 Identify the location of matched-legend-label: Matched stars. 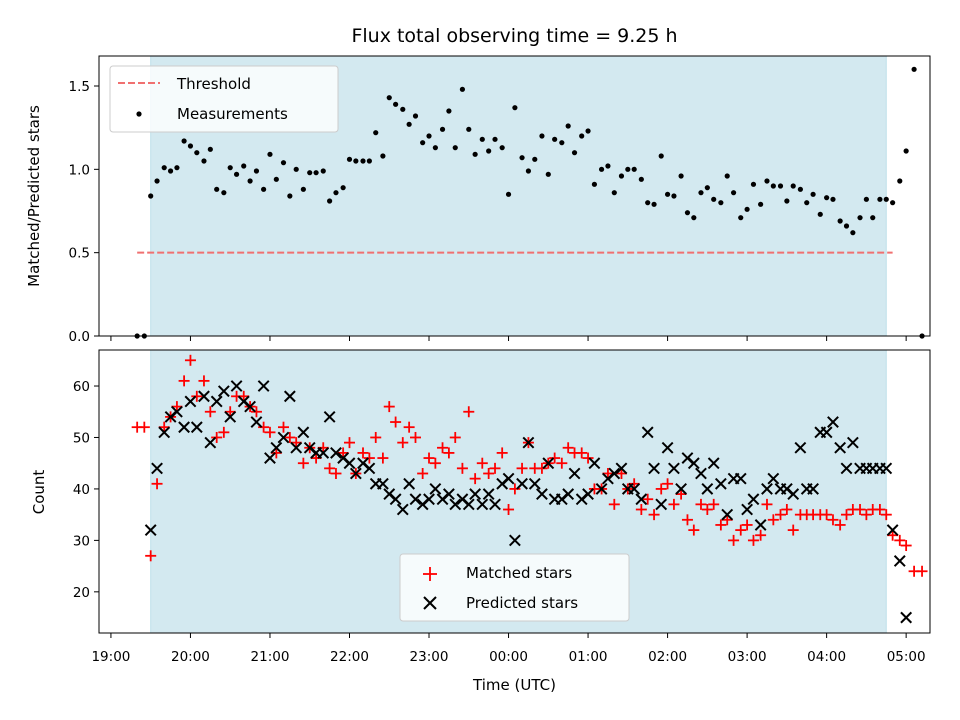
(519, 573).